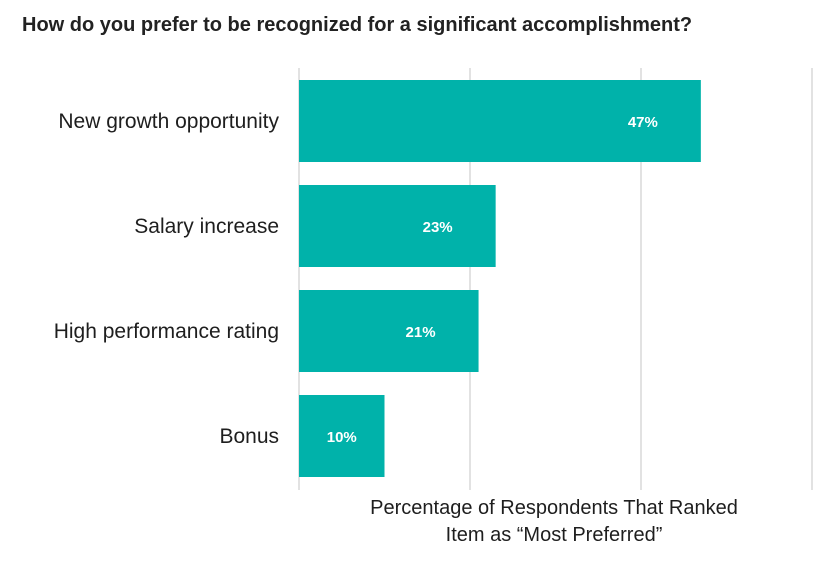 This screenshot has width=825, height=566. What do you see at coordinates (249, 436) in the screenshot?
I see `category-label: Bonus` at bounding box center [249, 436].